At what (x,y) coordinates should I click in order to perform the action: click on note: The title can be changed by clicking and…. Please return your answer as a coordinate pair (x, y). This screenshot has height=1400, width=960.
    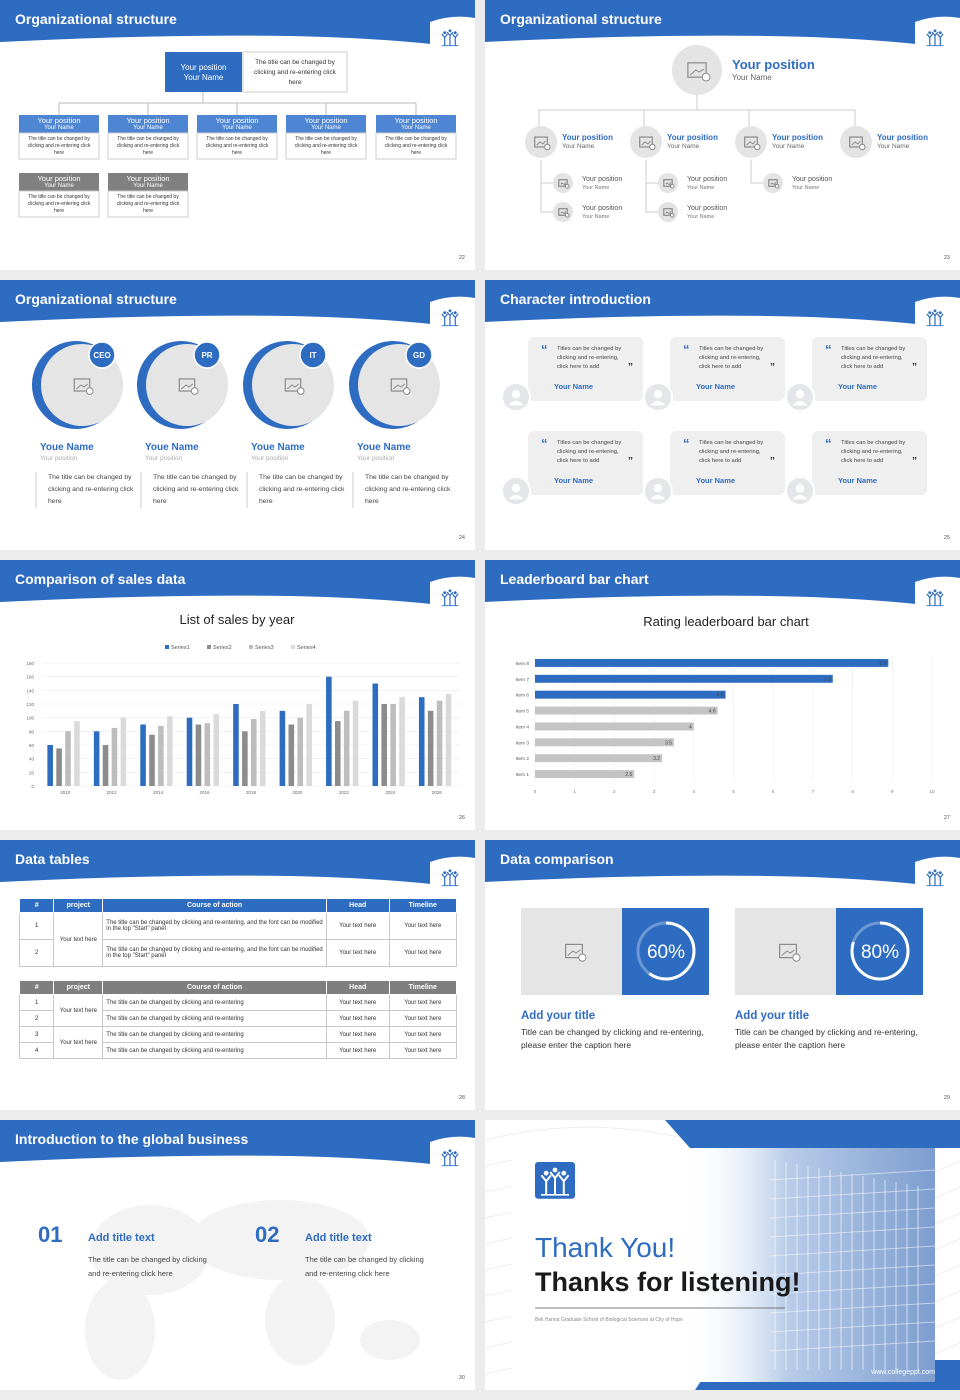
    Looking at the image, I should click on (408, 489).